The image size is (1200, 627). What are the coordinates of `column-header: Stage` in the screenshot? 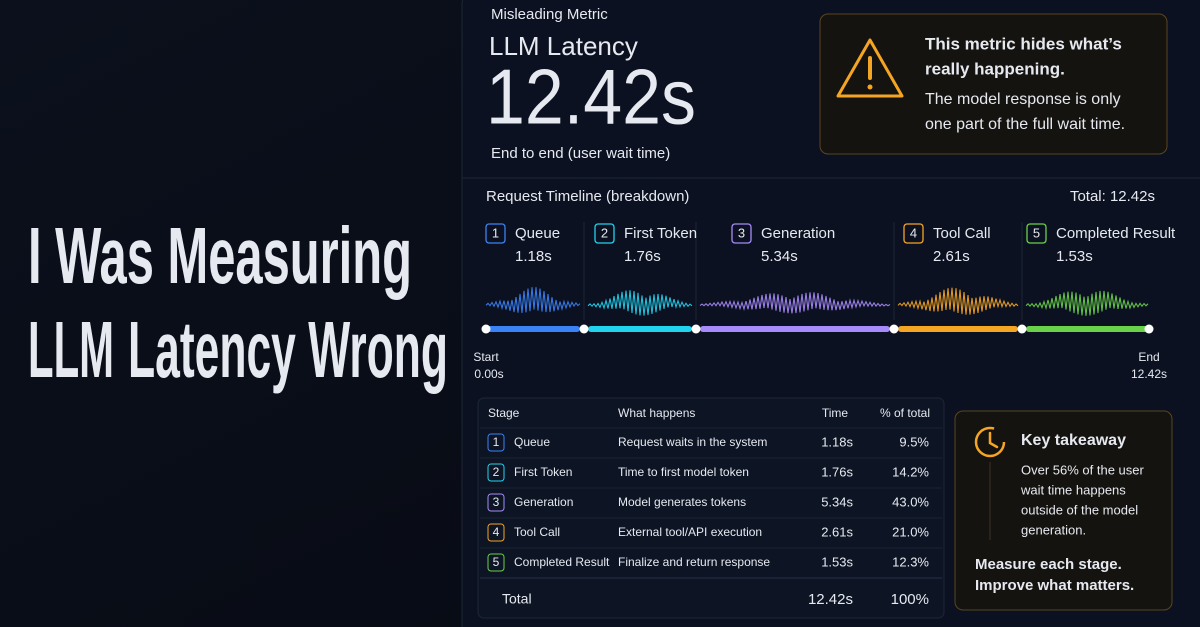 It's located at (504, 413).